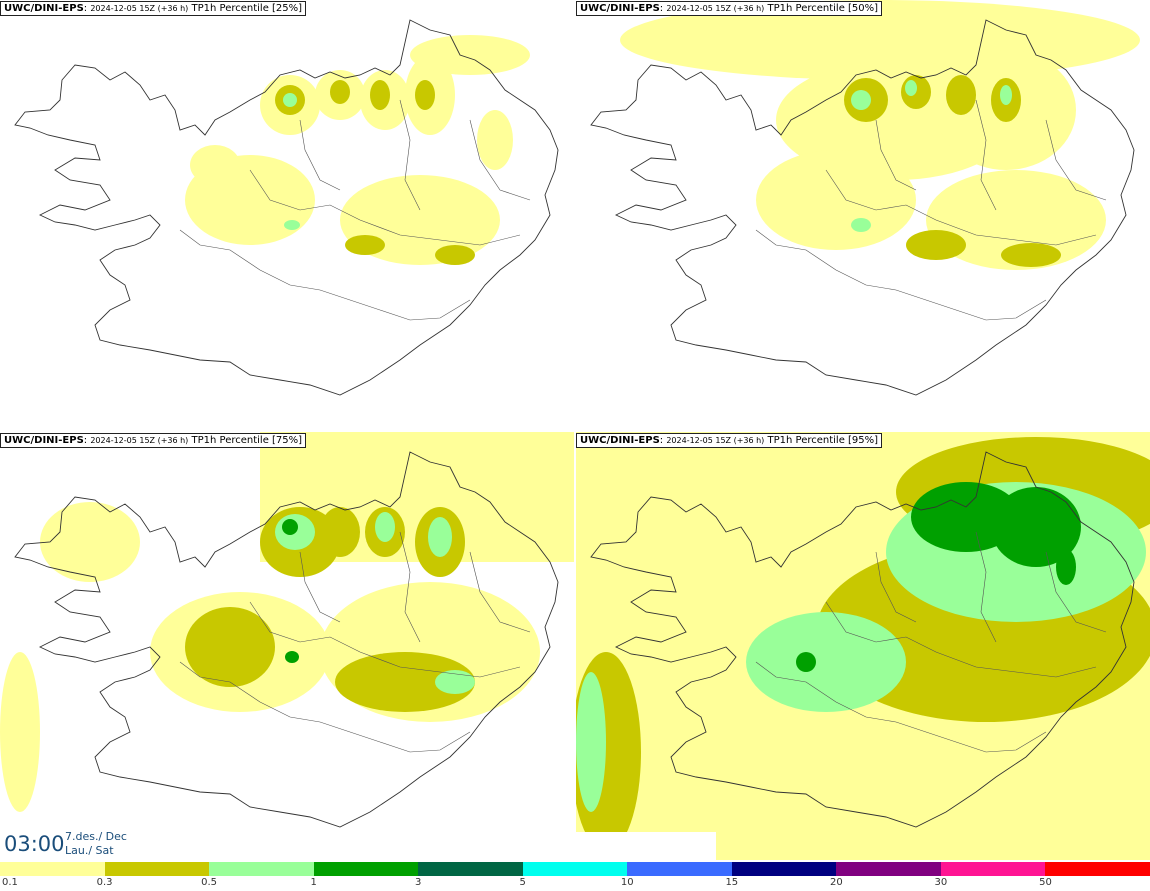 The image size is (1150, 891). I want to click on colorbar-tick-label: 15, so click(732, 882).